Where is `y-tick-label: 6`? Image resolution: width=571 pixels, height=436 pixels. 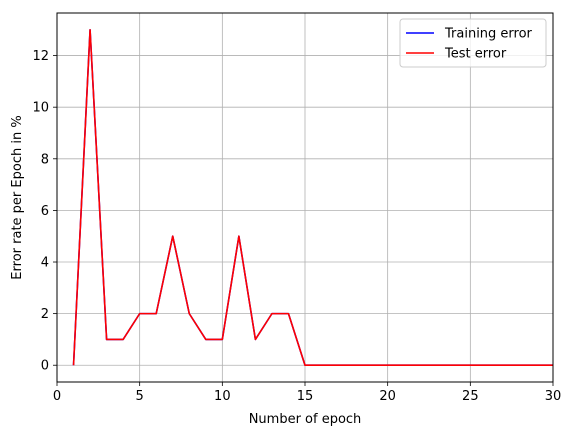
y-tick-label: 6 is located at coordinates (45, 211).